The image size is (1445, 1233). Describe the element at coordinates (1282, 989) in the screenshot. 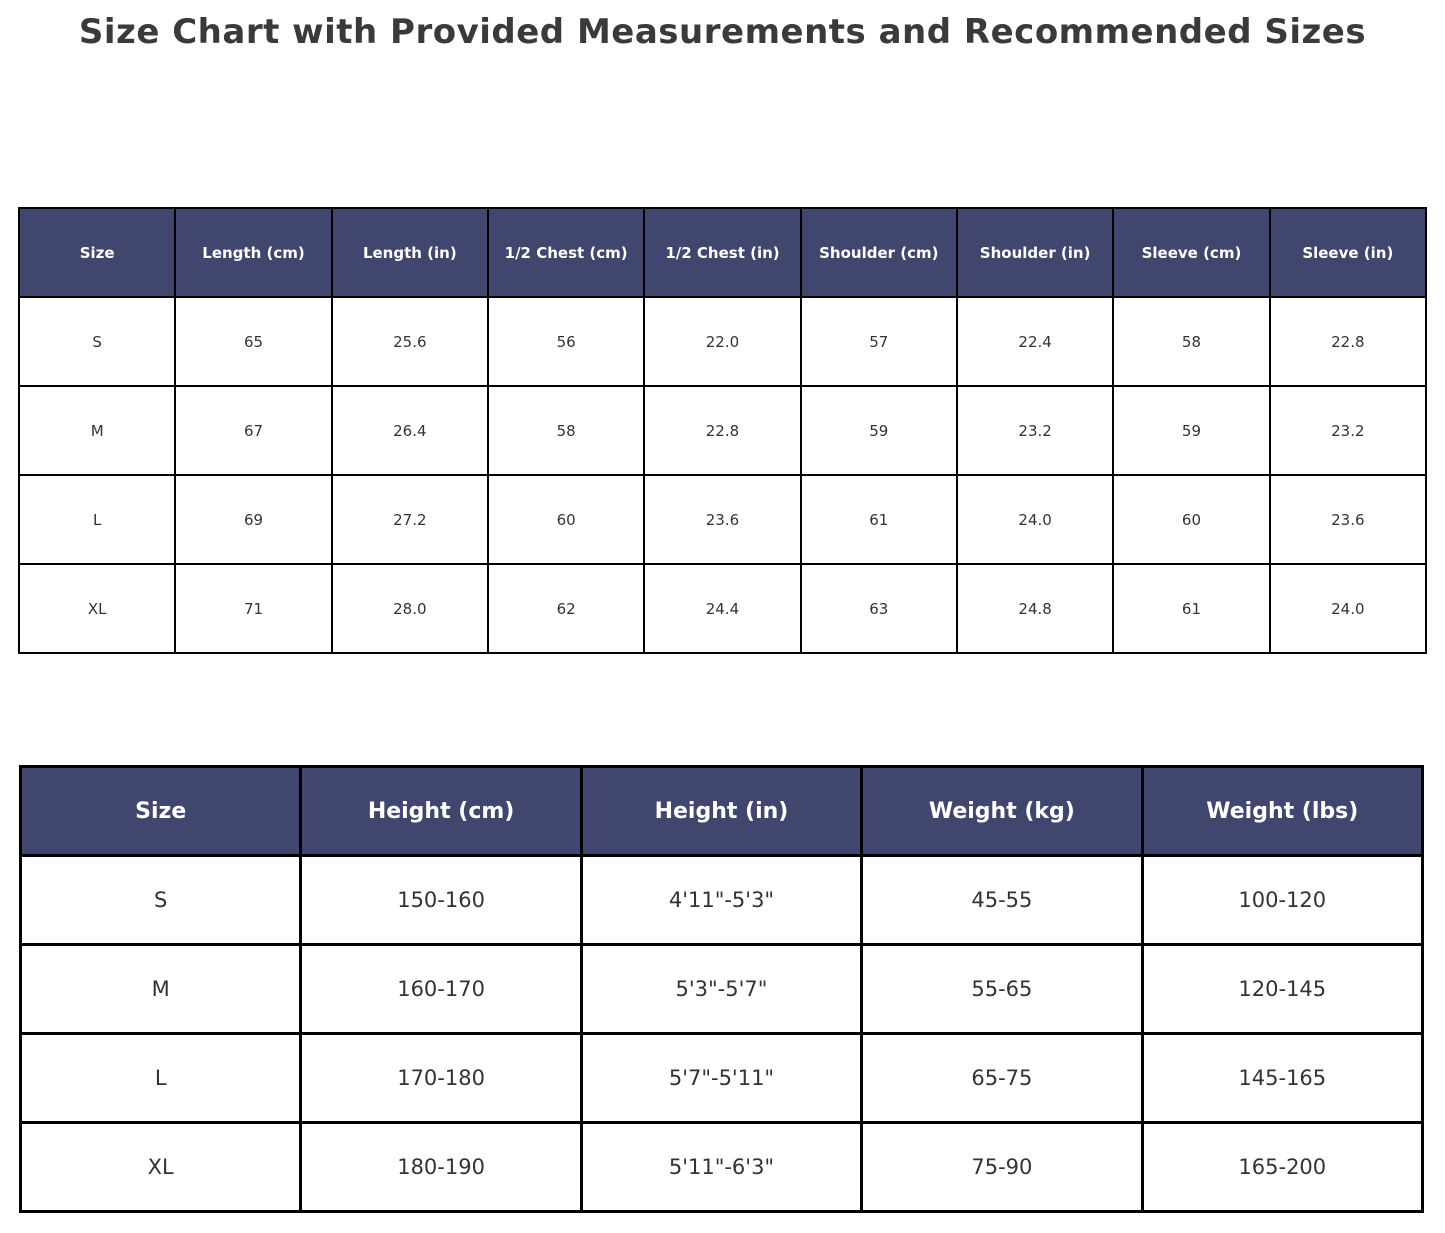

I see `table-cell: 120-145` at that location.